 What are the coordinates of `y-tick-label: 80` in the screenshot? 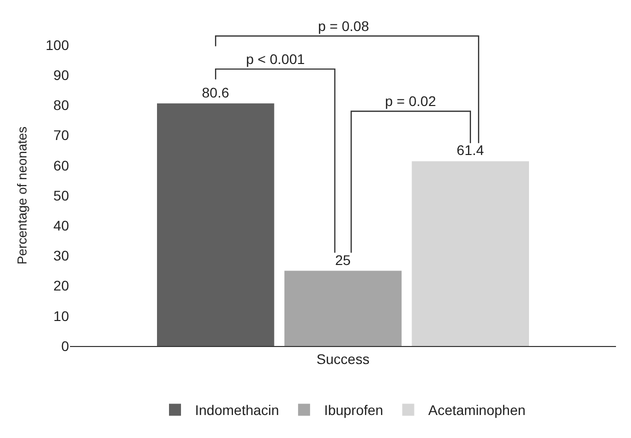 It's located at (61, 105).